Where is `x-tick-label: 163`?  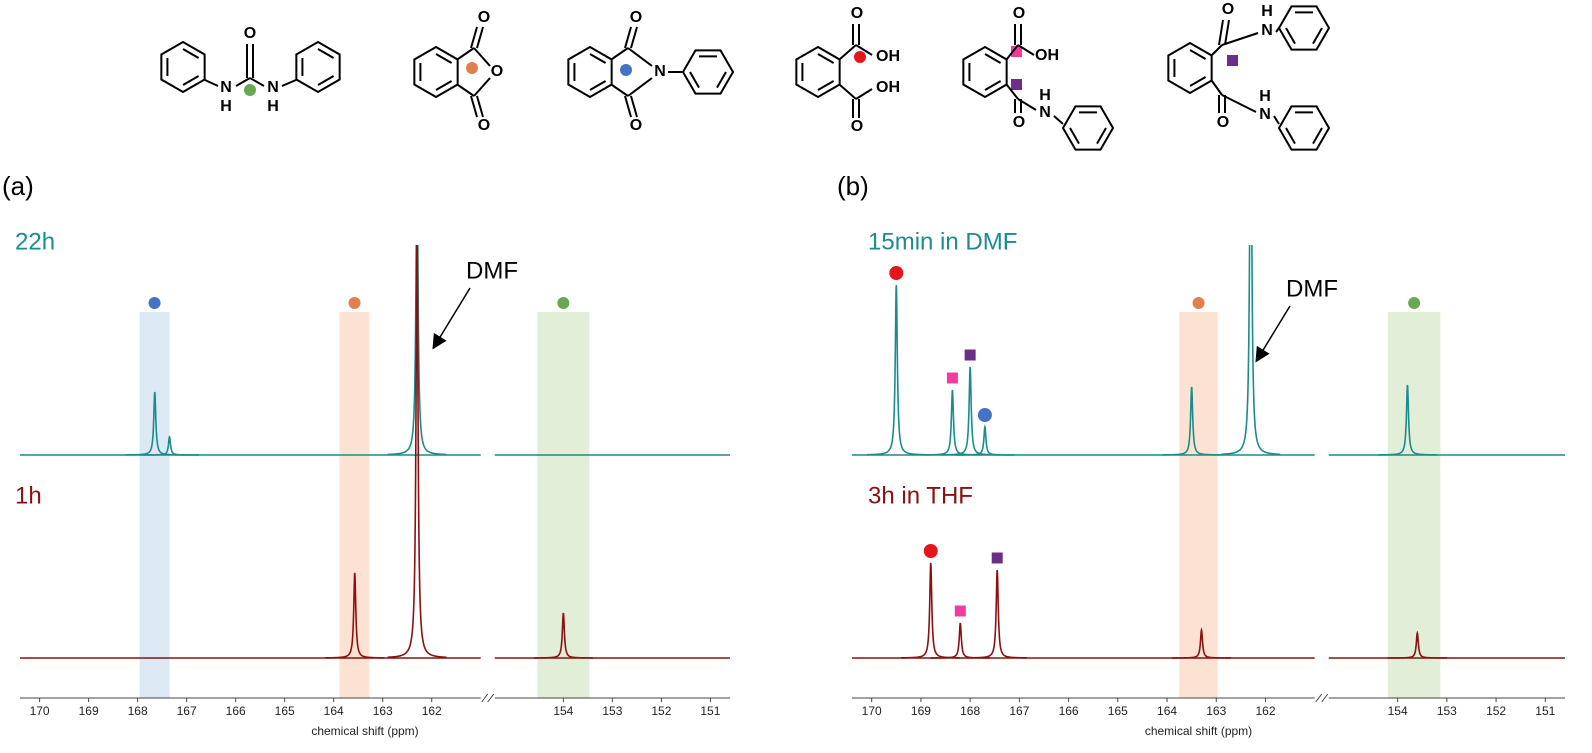
x-tick-label: 163 is located at coordinates (1216, 711).